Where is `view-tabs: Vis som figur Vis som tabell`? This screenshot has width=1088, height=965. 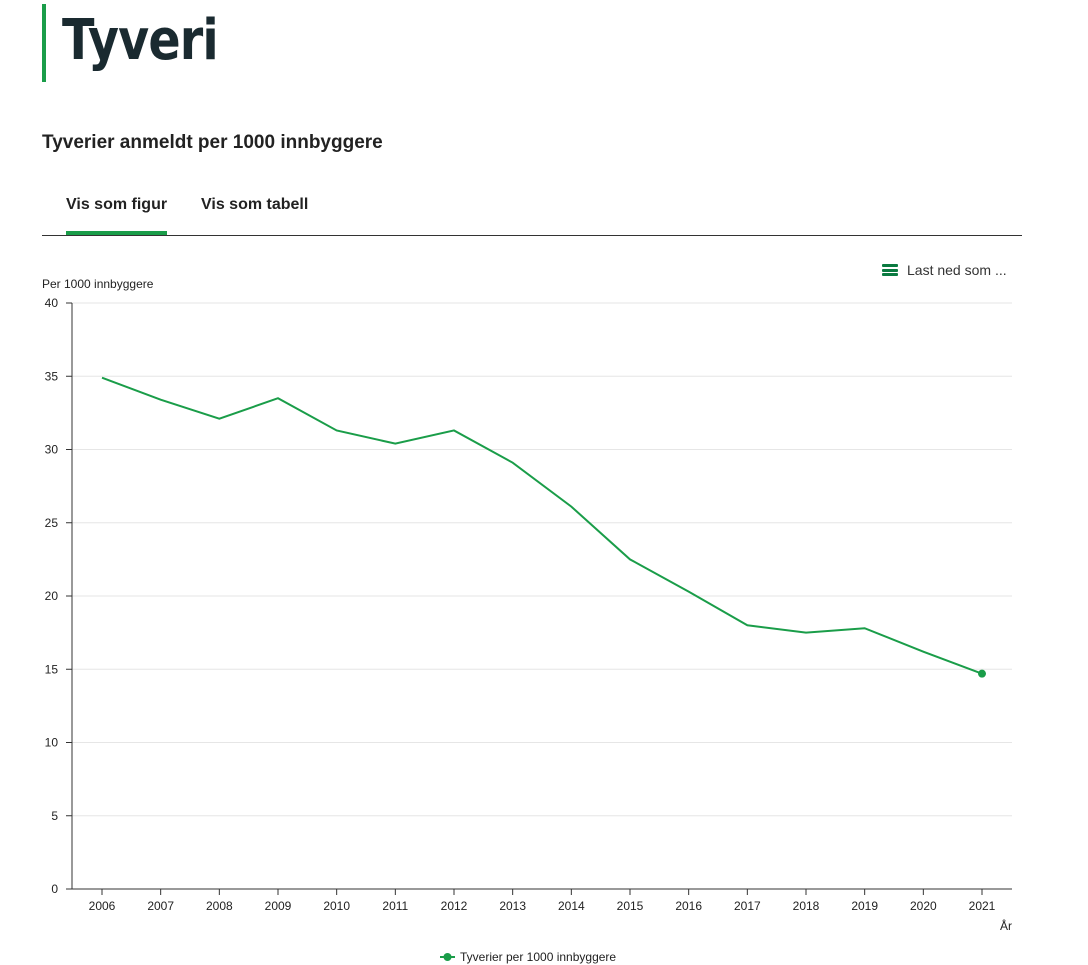
view-tabs: Vis som figur Vis som tabell is located at coordinates (532, 212).